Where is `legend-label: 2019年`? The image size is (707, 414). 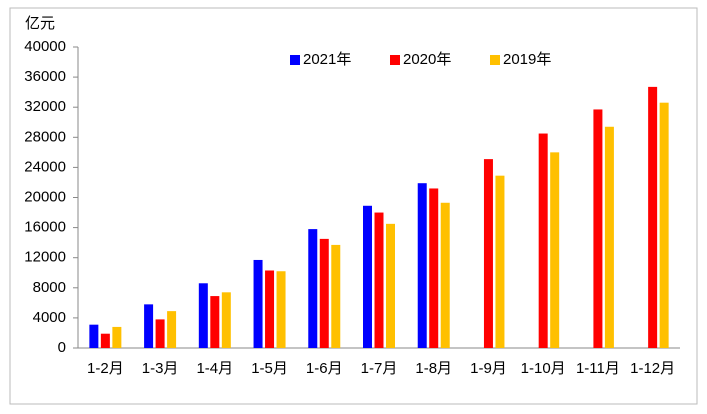 legend-label: 2019年 is located at coordinates (527, 59).